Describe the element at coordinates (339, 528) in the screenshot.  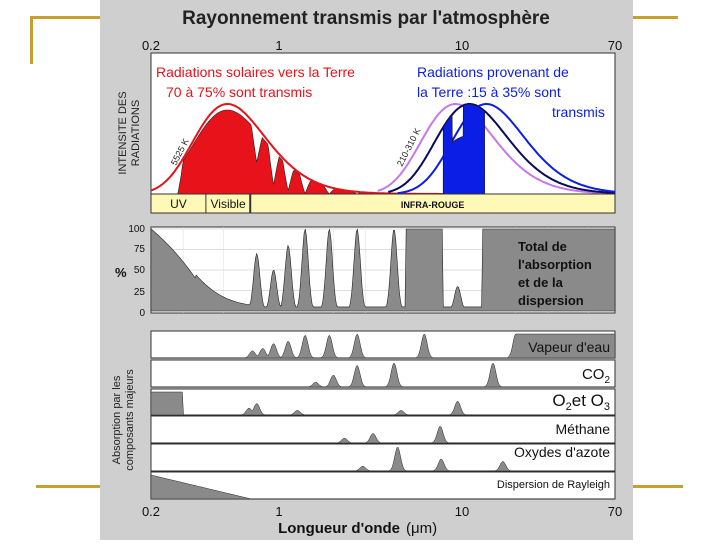
I see `x-axis-label: Longueur d'onde` at that location.